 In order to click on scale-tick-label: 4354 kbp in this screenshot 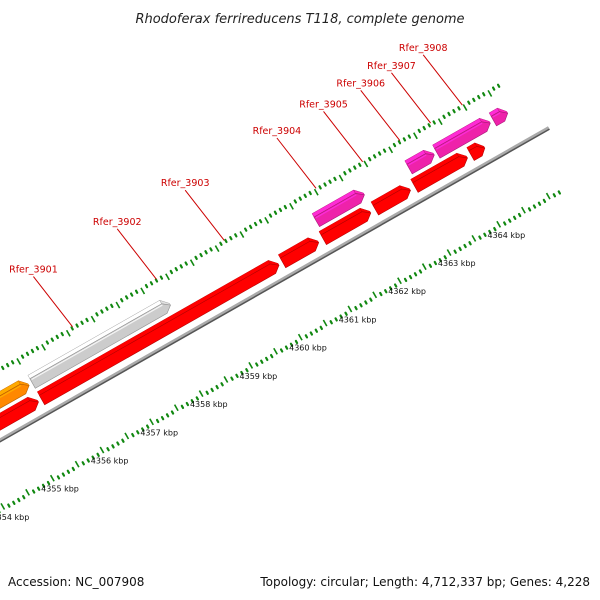, I will do `click(14, 517)`.